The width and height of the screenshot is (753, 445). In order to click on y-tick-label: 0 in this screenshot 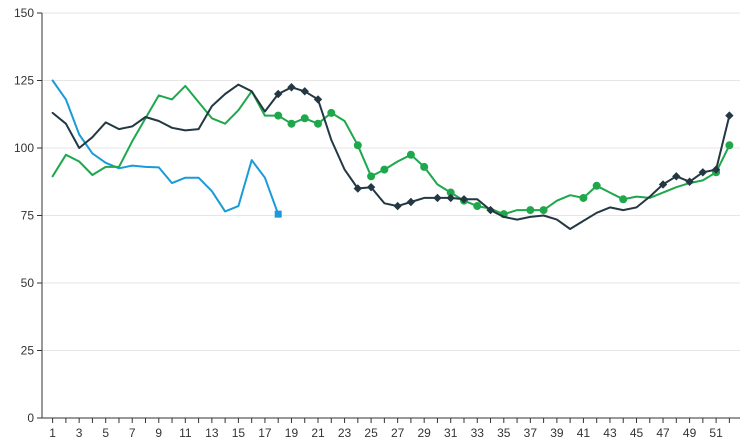, I will do `click(30, 418)`.